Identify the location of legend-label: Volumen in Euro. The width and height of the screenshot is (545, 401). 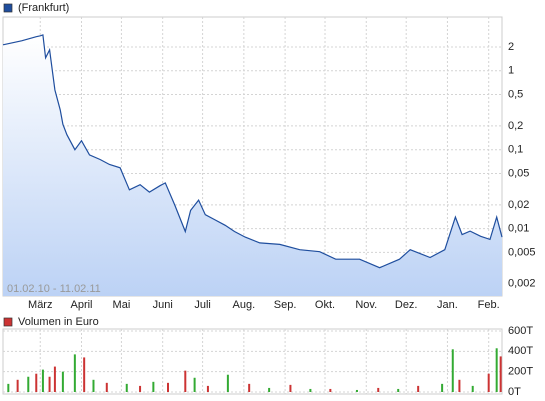
(58, 322).